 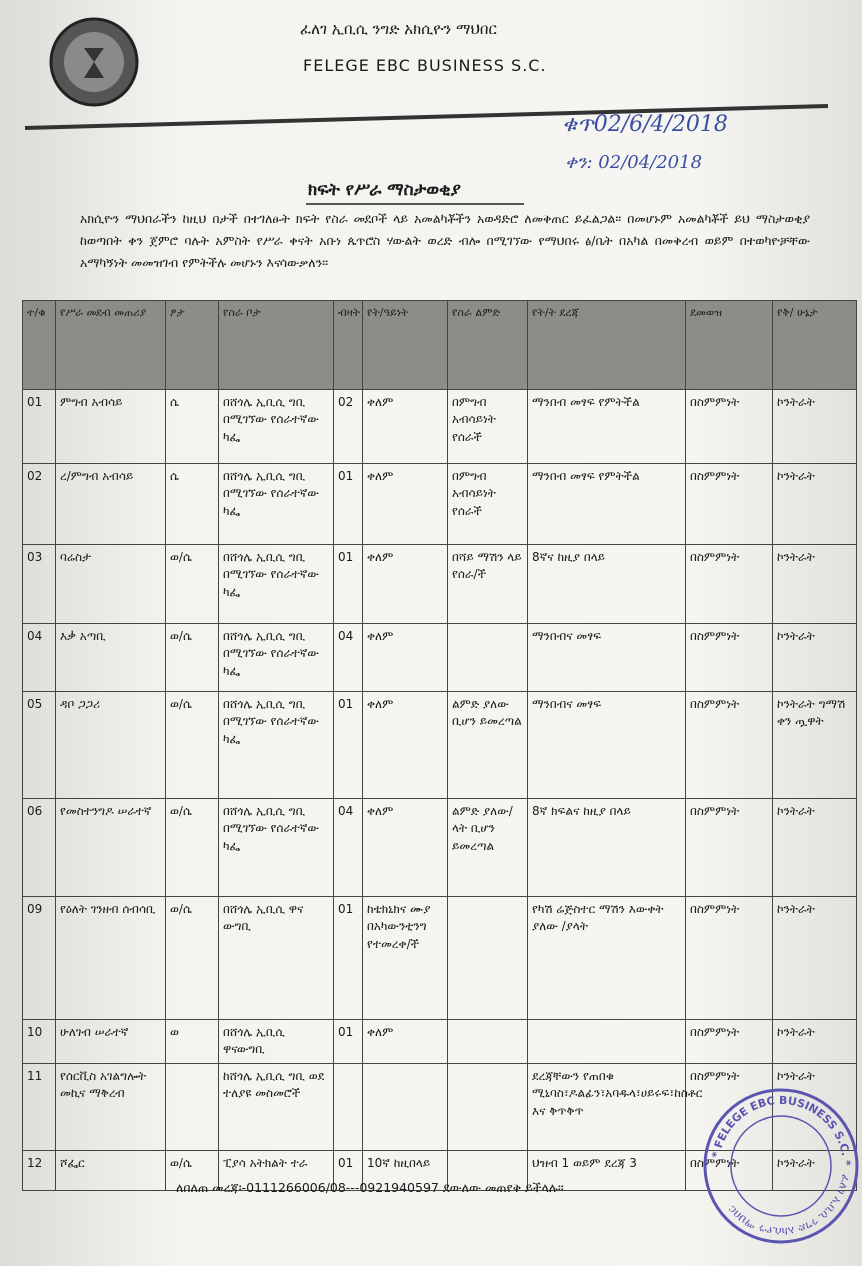 I want to click on stamp-outer, so click(x=781, y=1166).